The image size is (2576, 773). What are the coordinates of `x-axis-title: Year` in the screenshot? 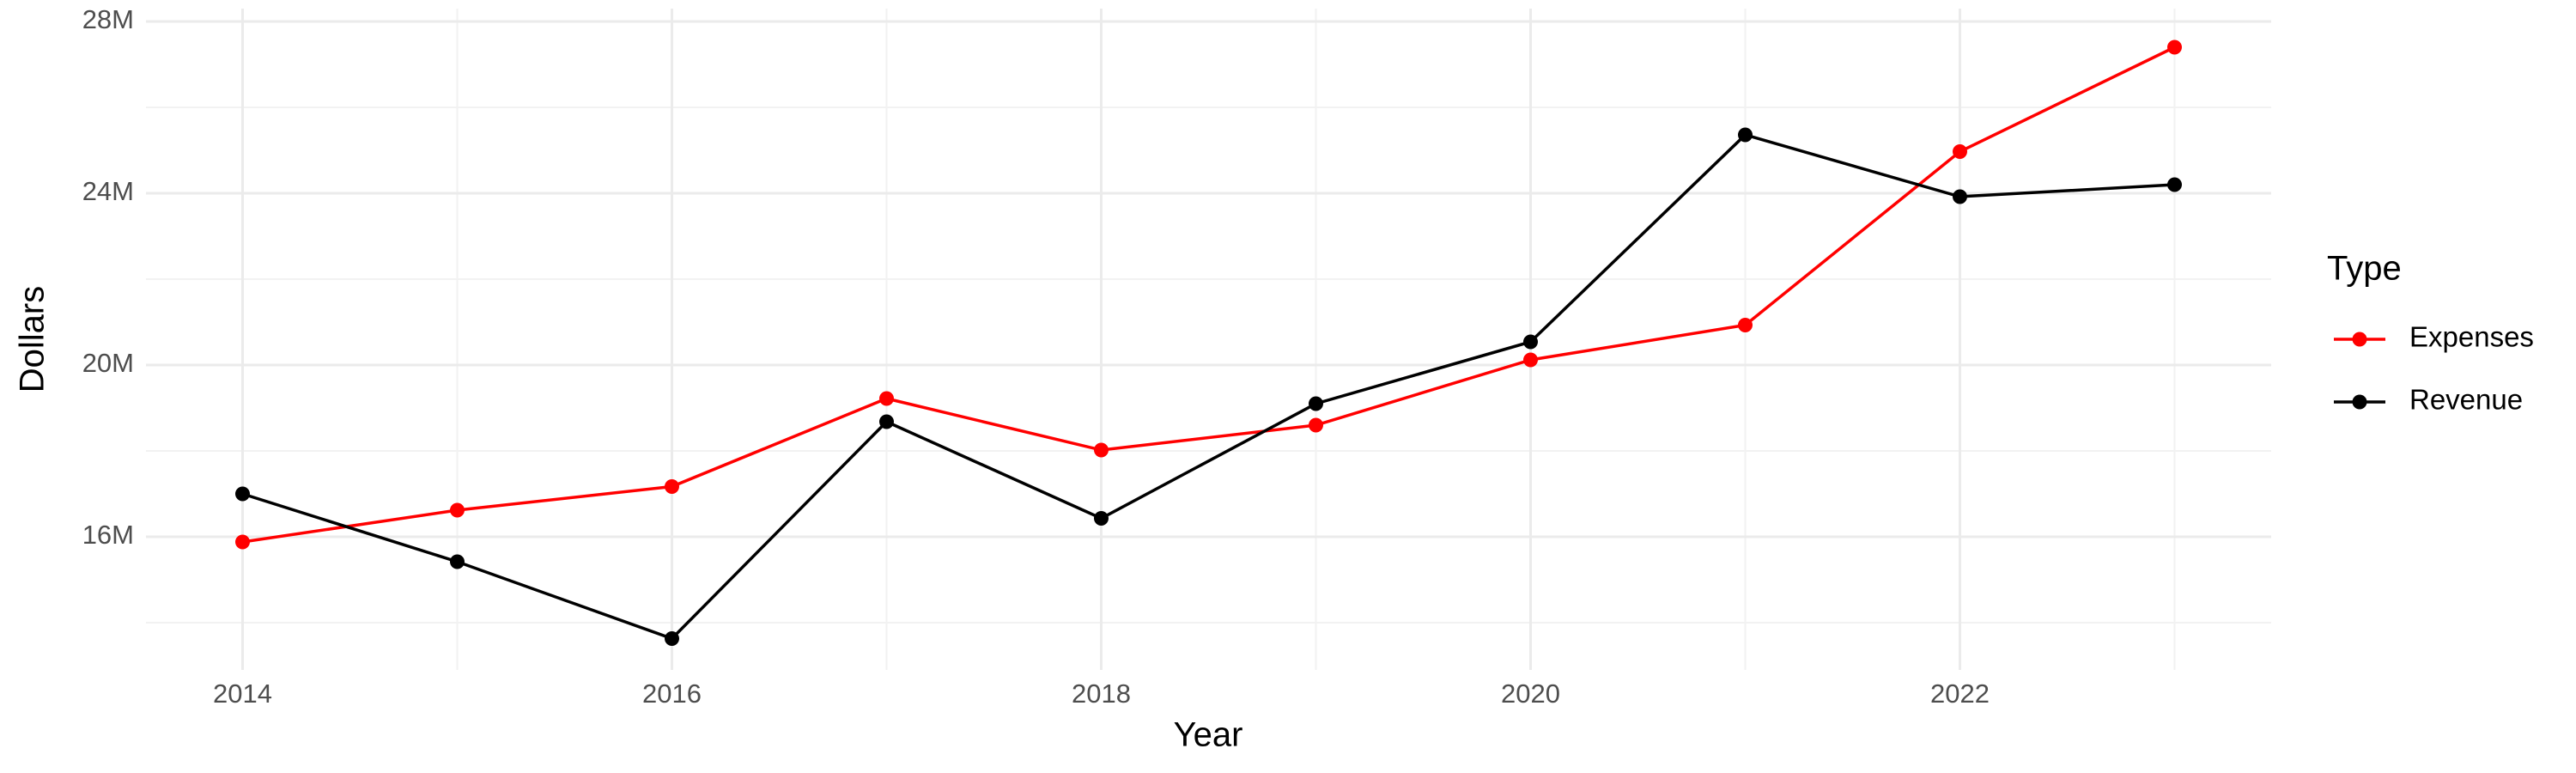 It's located at (1208, 735).